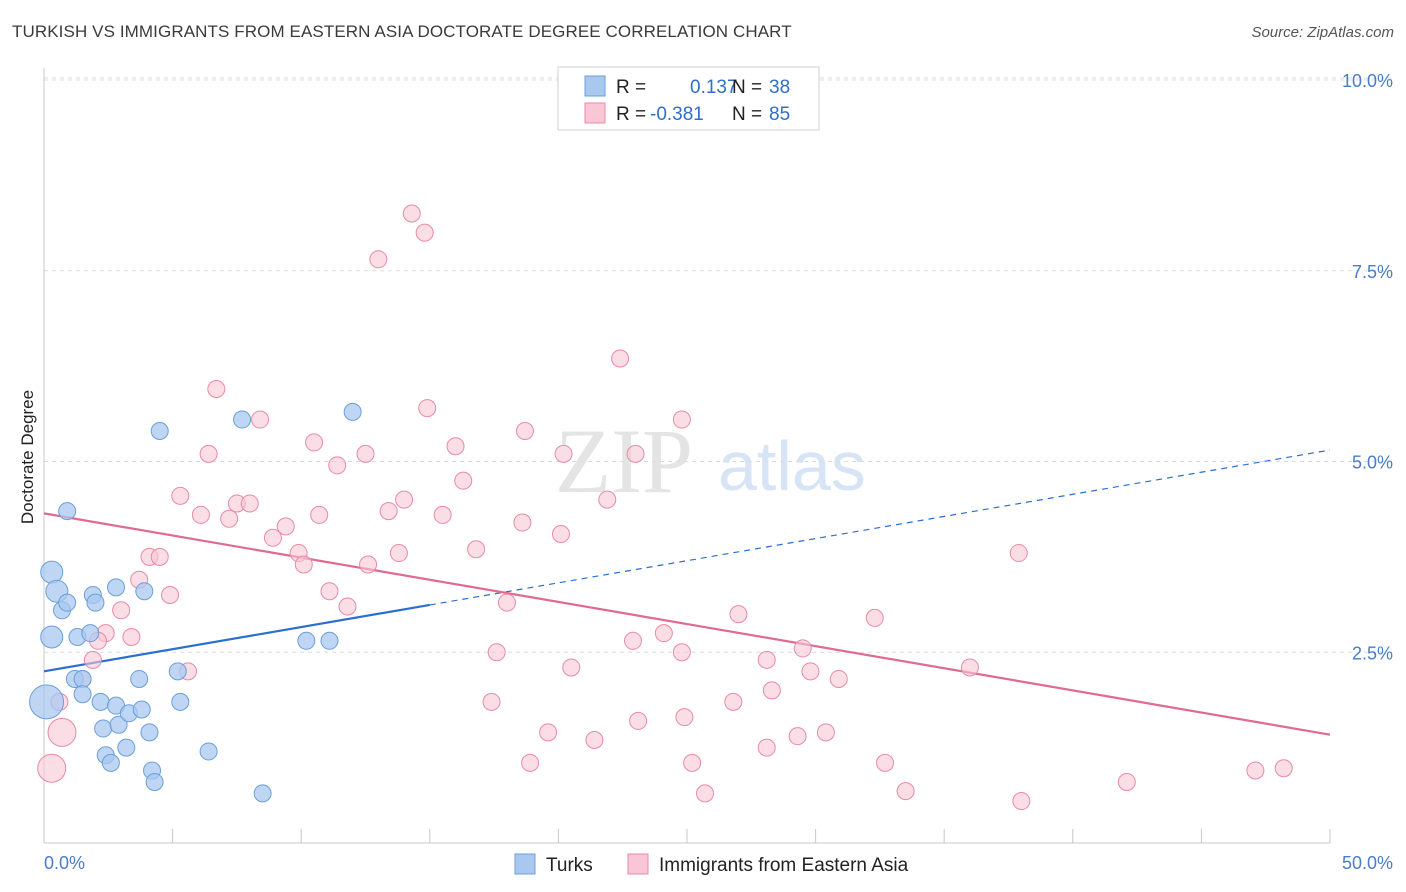  I want to click on legend-swatch-immigrants, so click(595, 113).